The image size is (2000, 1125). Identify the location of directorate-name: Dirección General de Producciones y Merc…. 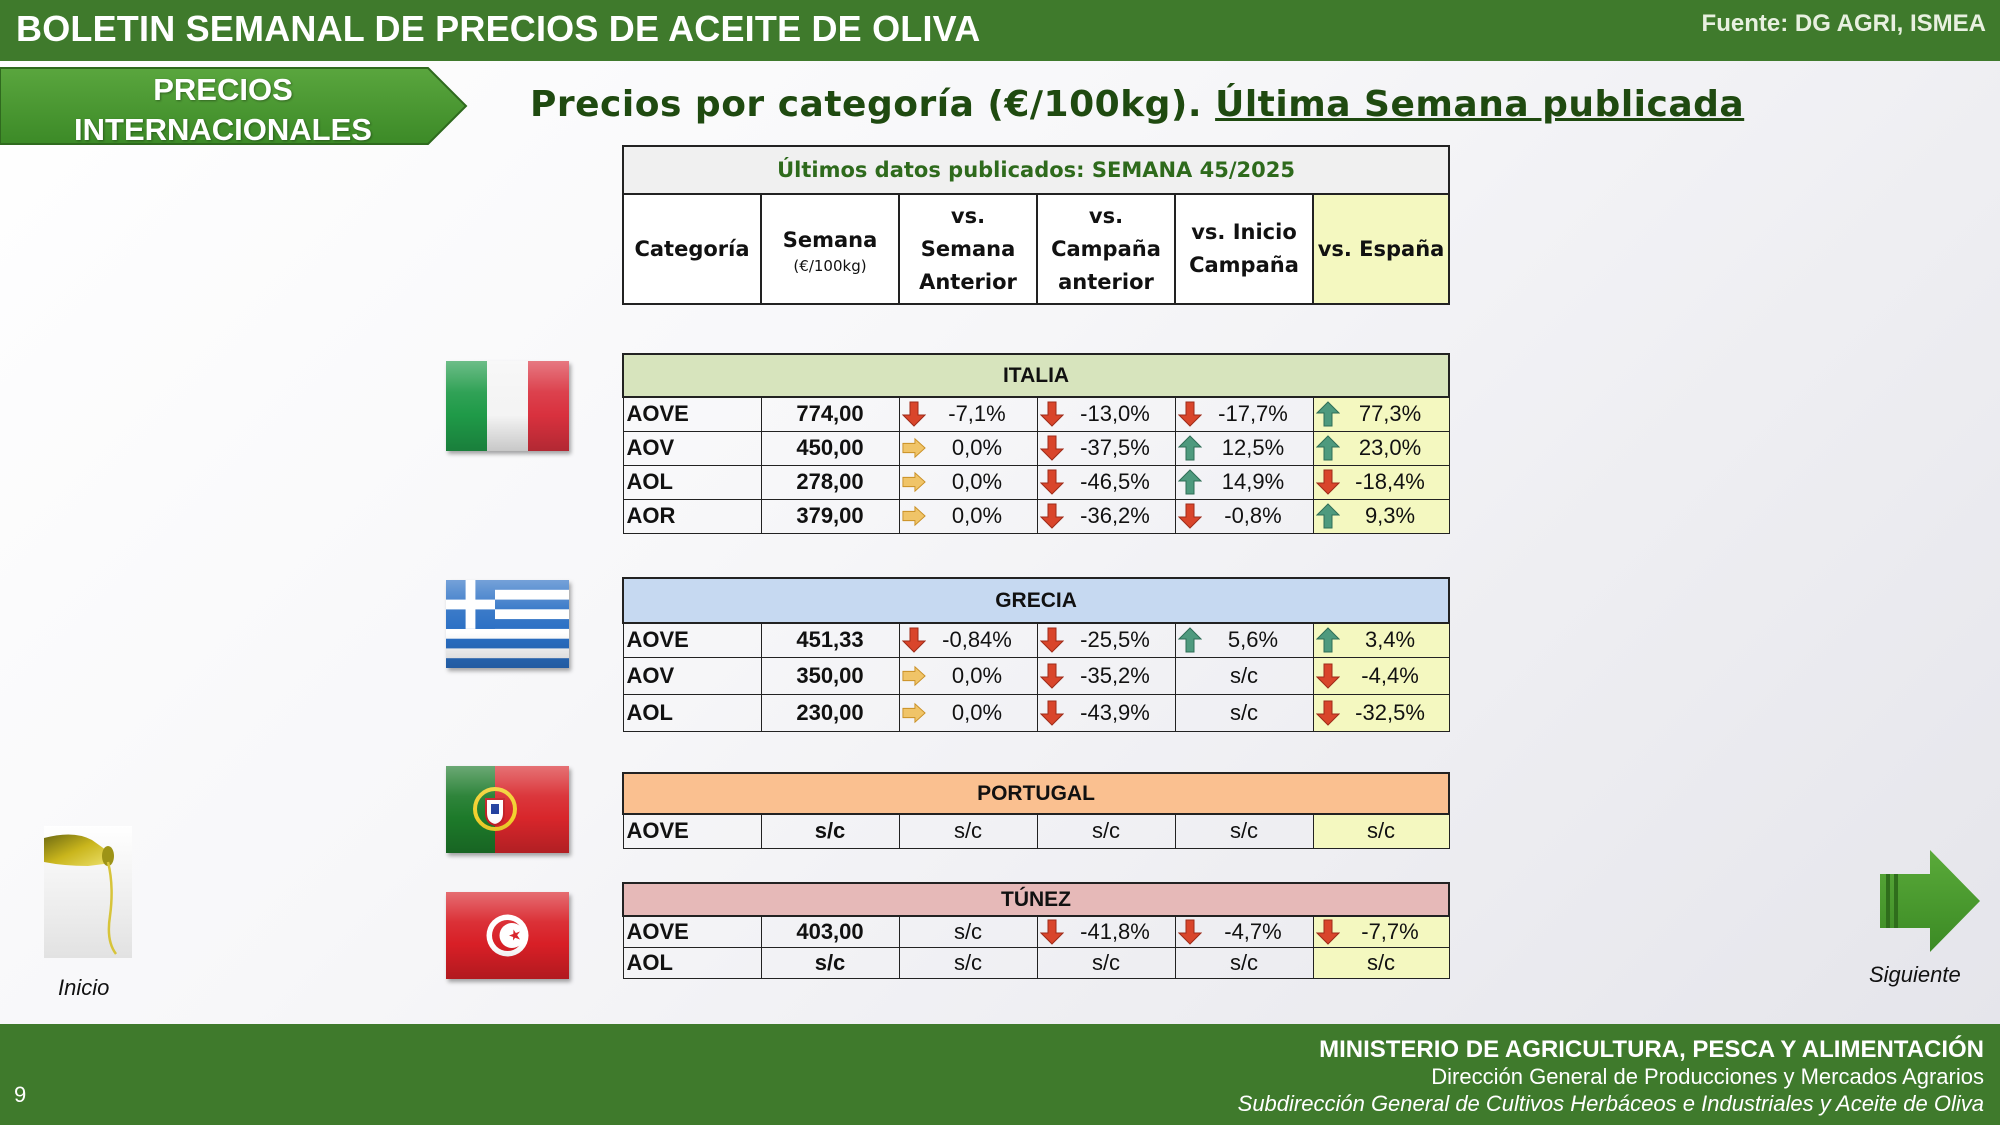
(1707, 1076).